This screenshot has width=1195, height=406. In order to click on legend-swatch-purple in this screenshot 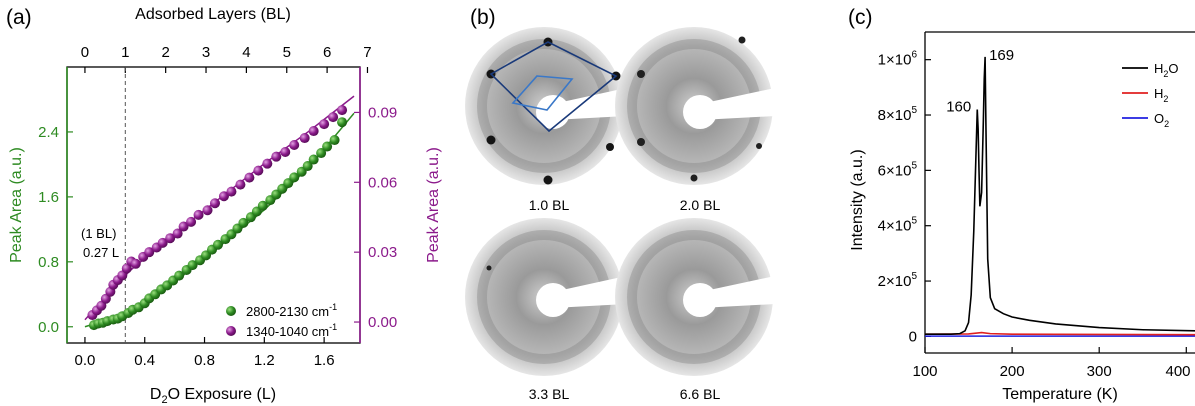, I will do `click(231, 331)`.